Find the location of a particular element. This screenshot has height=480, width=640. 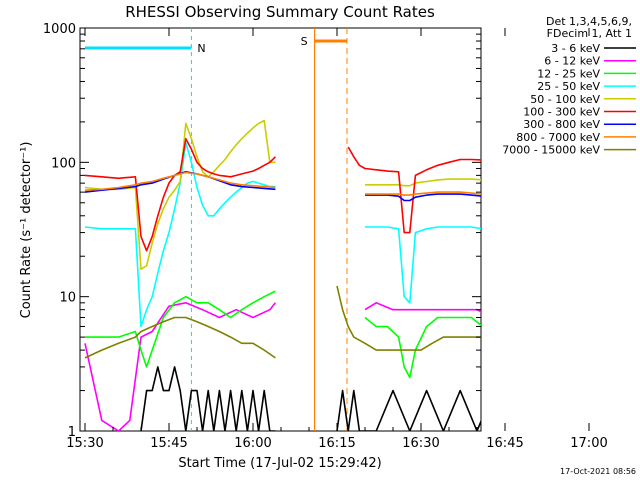

chart-title: RHESSI Observing Summary Count Rates is located at coordinates (280, 12).